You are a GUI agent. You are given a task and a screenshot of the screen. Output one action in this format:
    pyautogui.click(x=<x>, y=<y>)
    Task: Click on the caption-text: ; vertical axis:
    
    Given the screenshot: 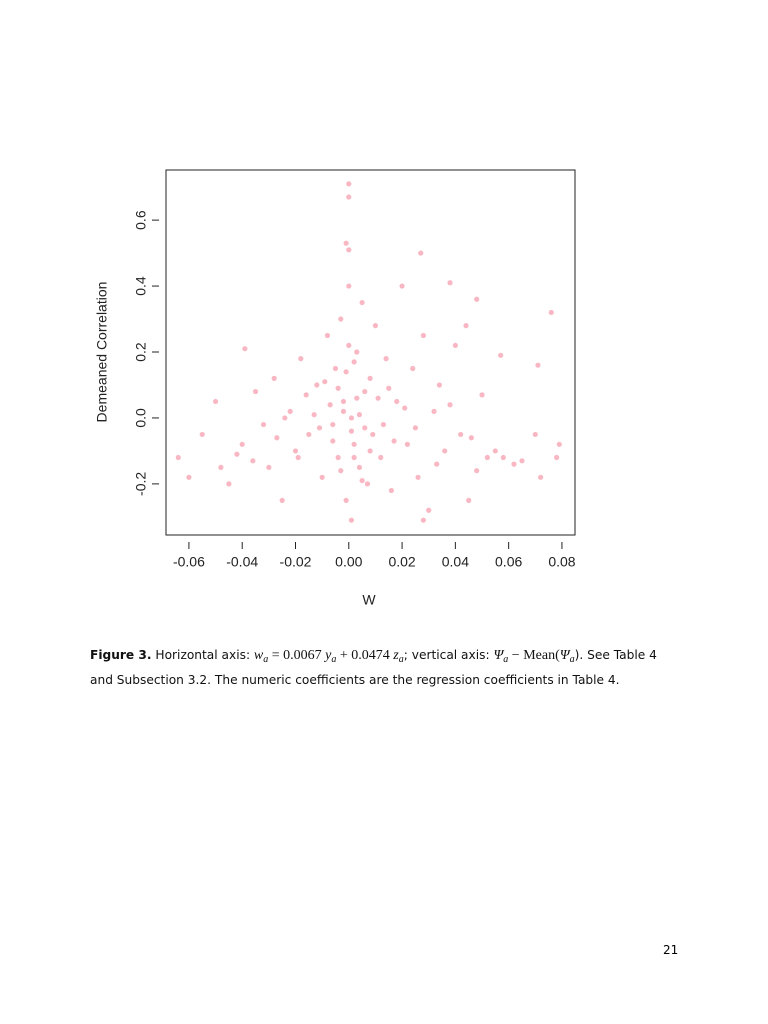 What is the action you would take?
    pyautogui.click(x=448, y=655)
    